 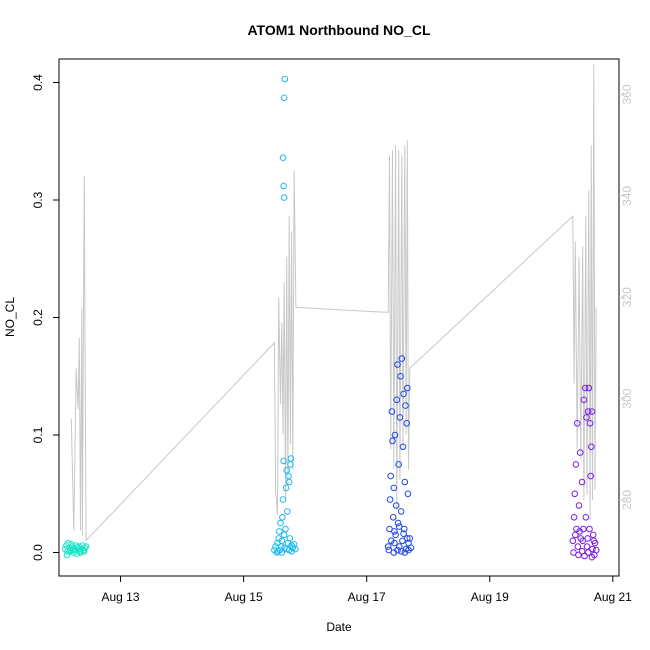 I want to click on x-tick-label: Aug 19, so click(x=490, y=597).